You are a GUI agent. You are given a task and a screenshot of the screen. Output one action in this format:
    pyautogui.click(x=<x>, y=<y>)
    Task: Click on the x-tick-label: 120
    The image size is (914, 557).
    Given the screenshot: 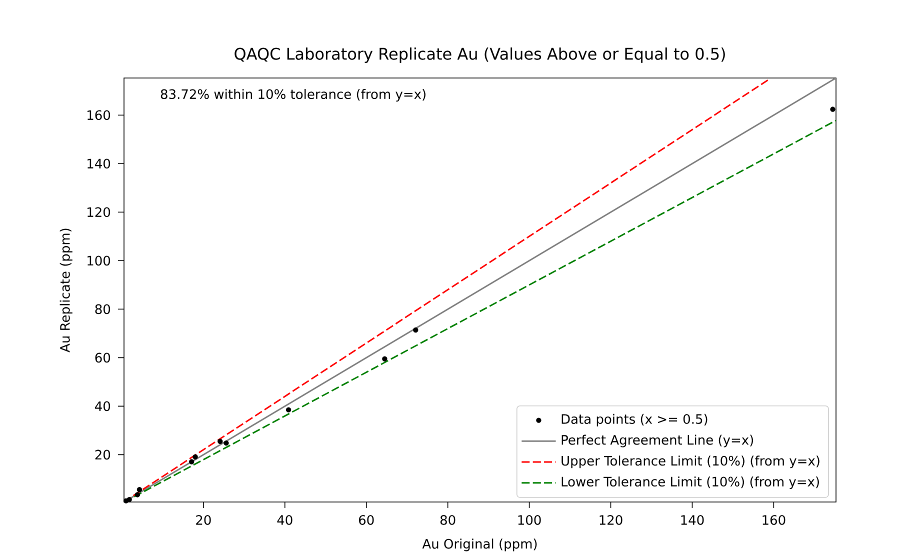 What is the action you would take?
    pyautogui.click(x=611, y=520)
    